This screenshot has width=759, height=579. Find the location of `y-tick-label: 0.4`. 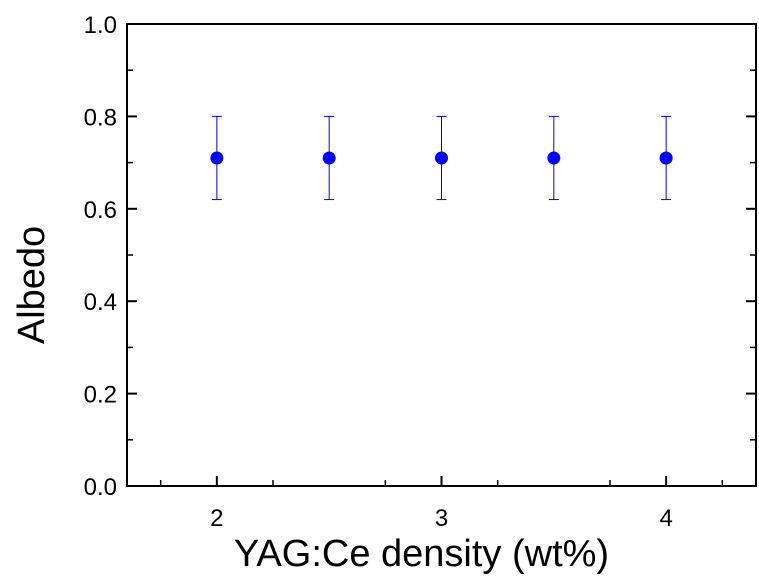

y-tick-label: 0.4 is located at coordinates (100, 302).